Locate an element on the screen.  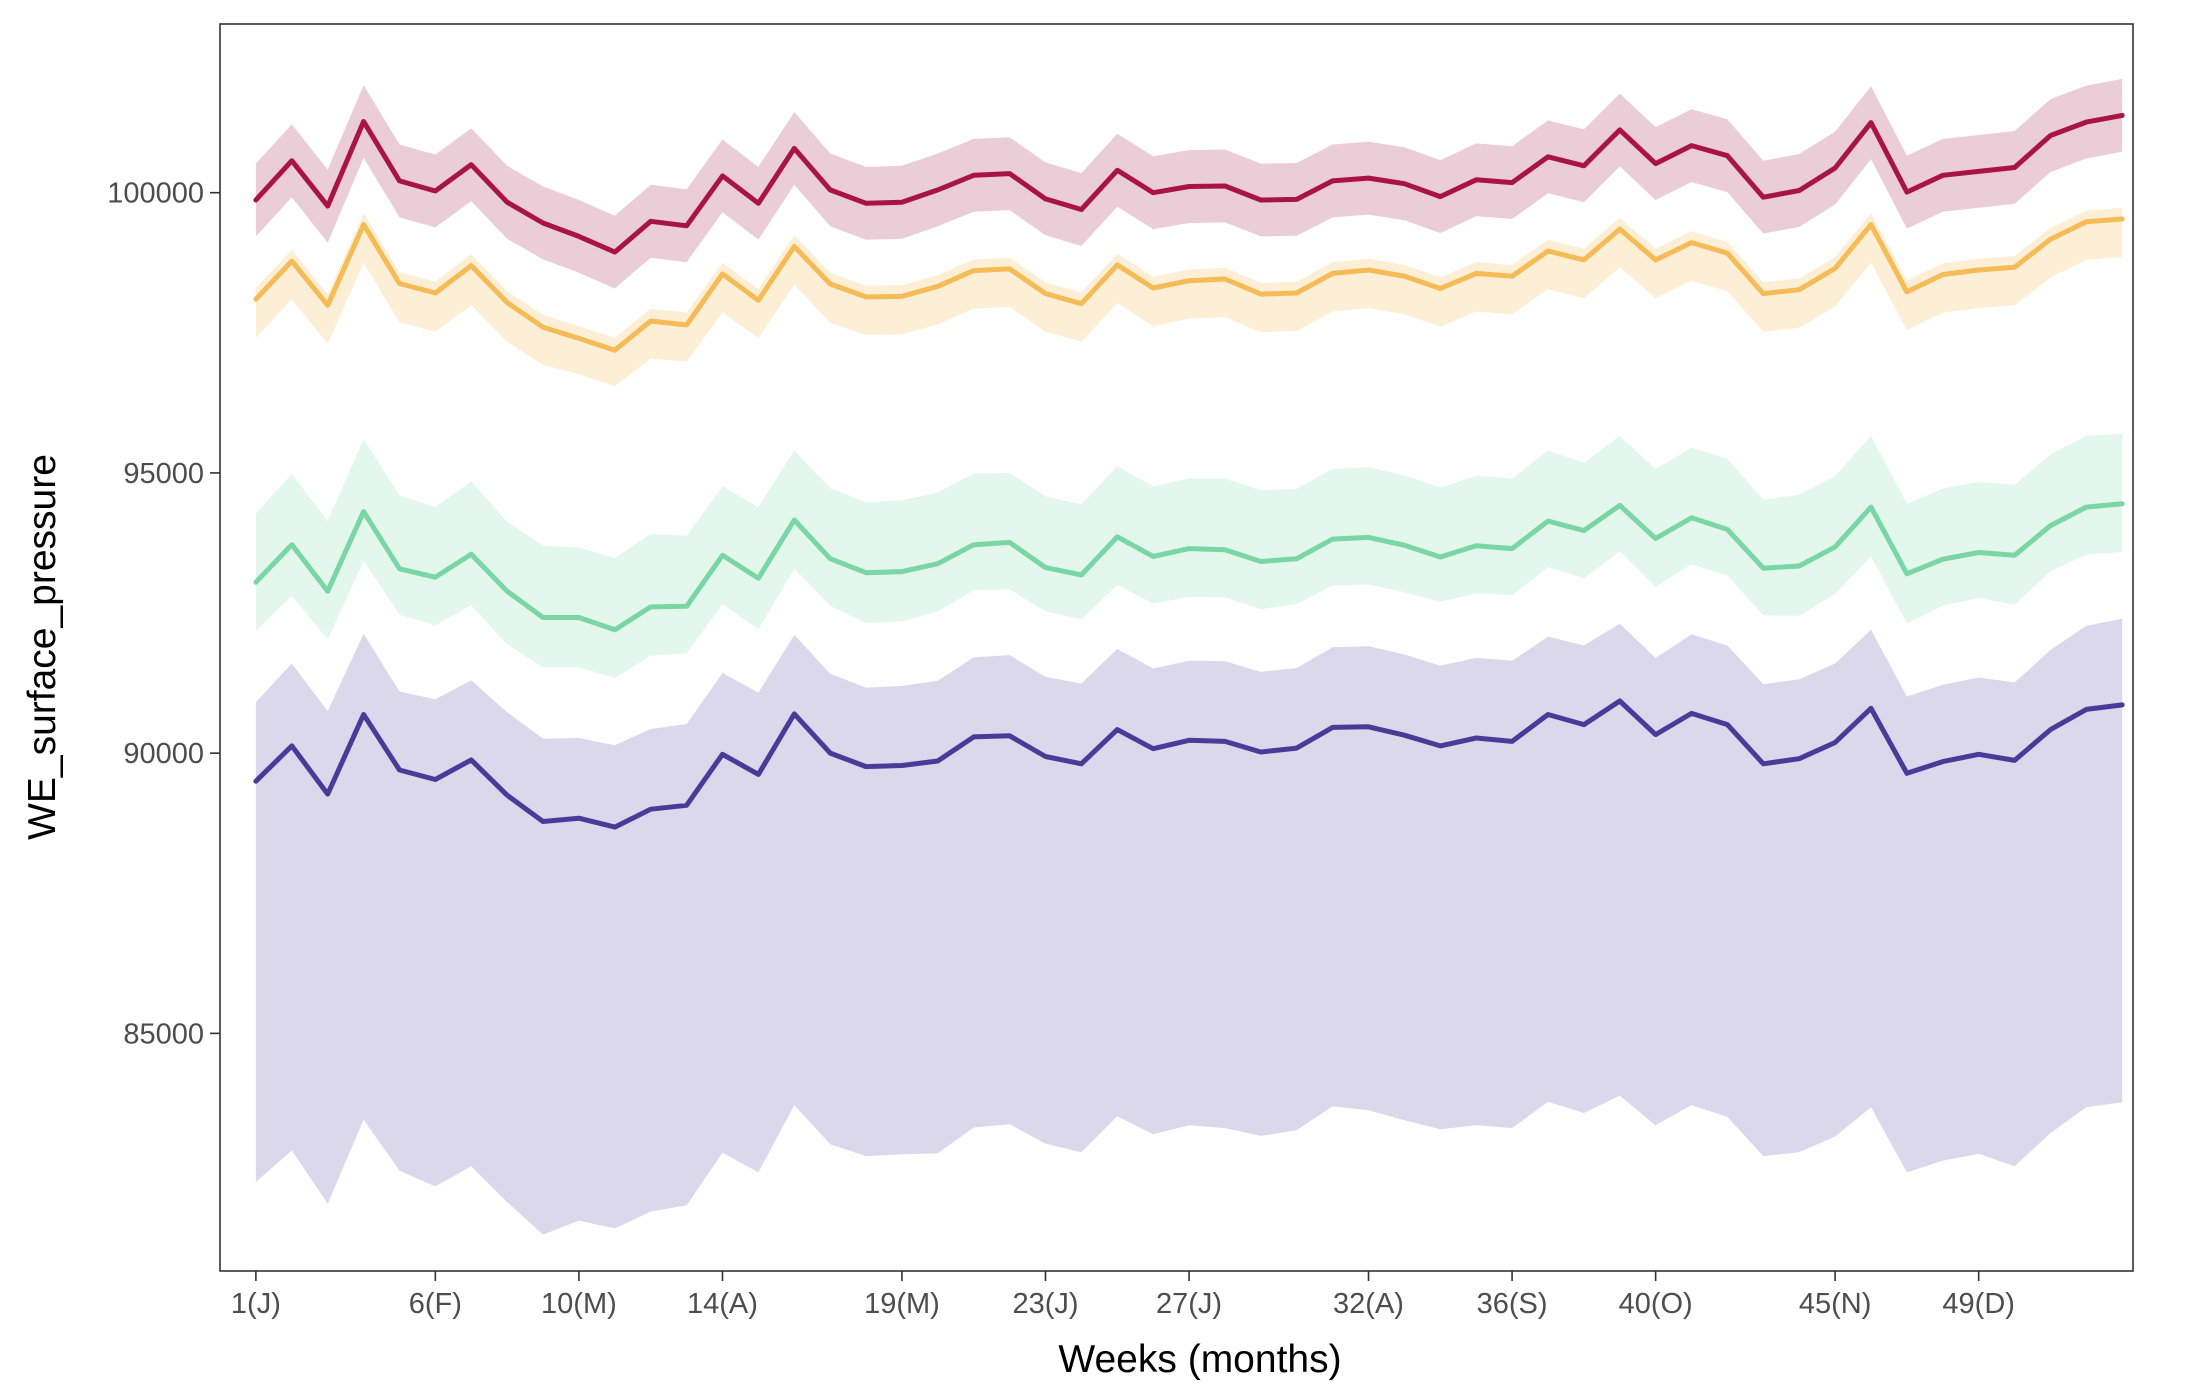
x-tick-label-8: 36(S) is located at coordinates (1512, 1304).